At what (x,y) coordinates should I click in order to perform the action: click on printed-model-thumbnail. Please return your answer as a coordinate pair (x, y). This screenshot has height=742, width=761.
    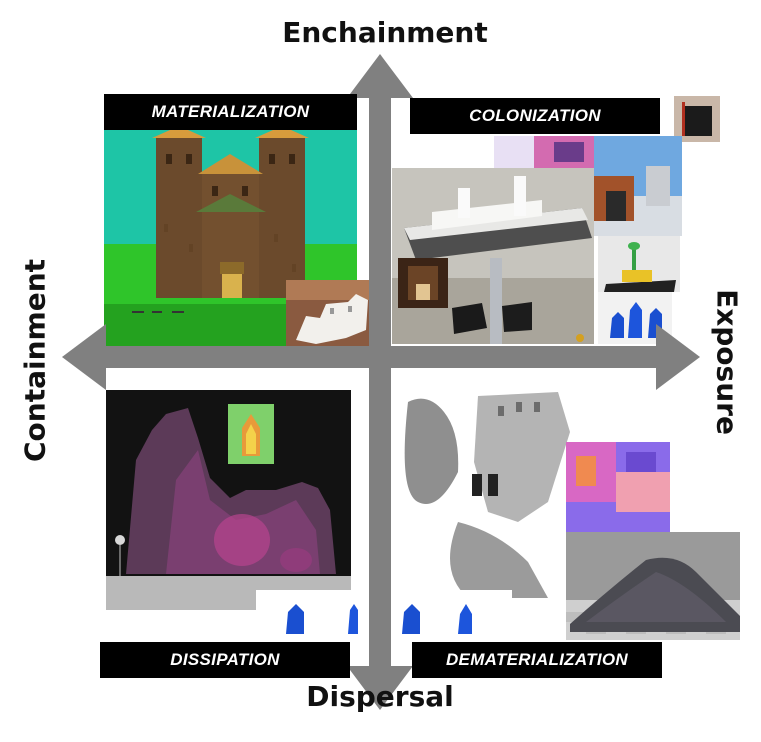
    Looking at the image, I should click on (331, 316).